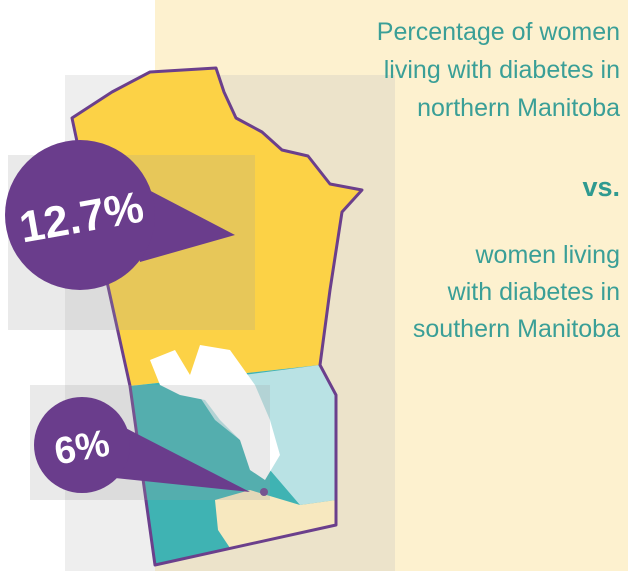 The width and height of the screenshot is (628, 571). I want to click on heading-line: living with diabetes in, so click(502, 70).